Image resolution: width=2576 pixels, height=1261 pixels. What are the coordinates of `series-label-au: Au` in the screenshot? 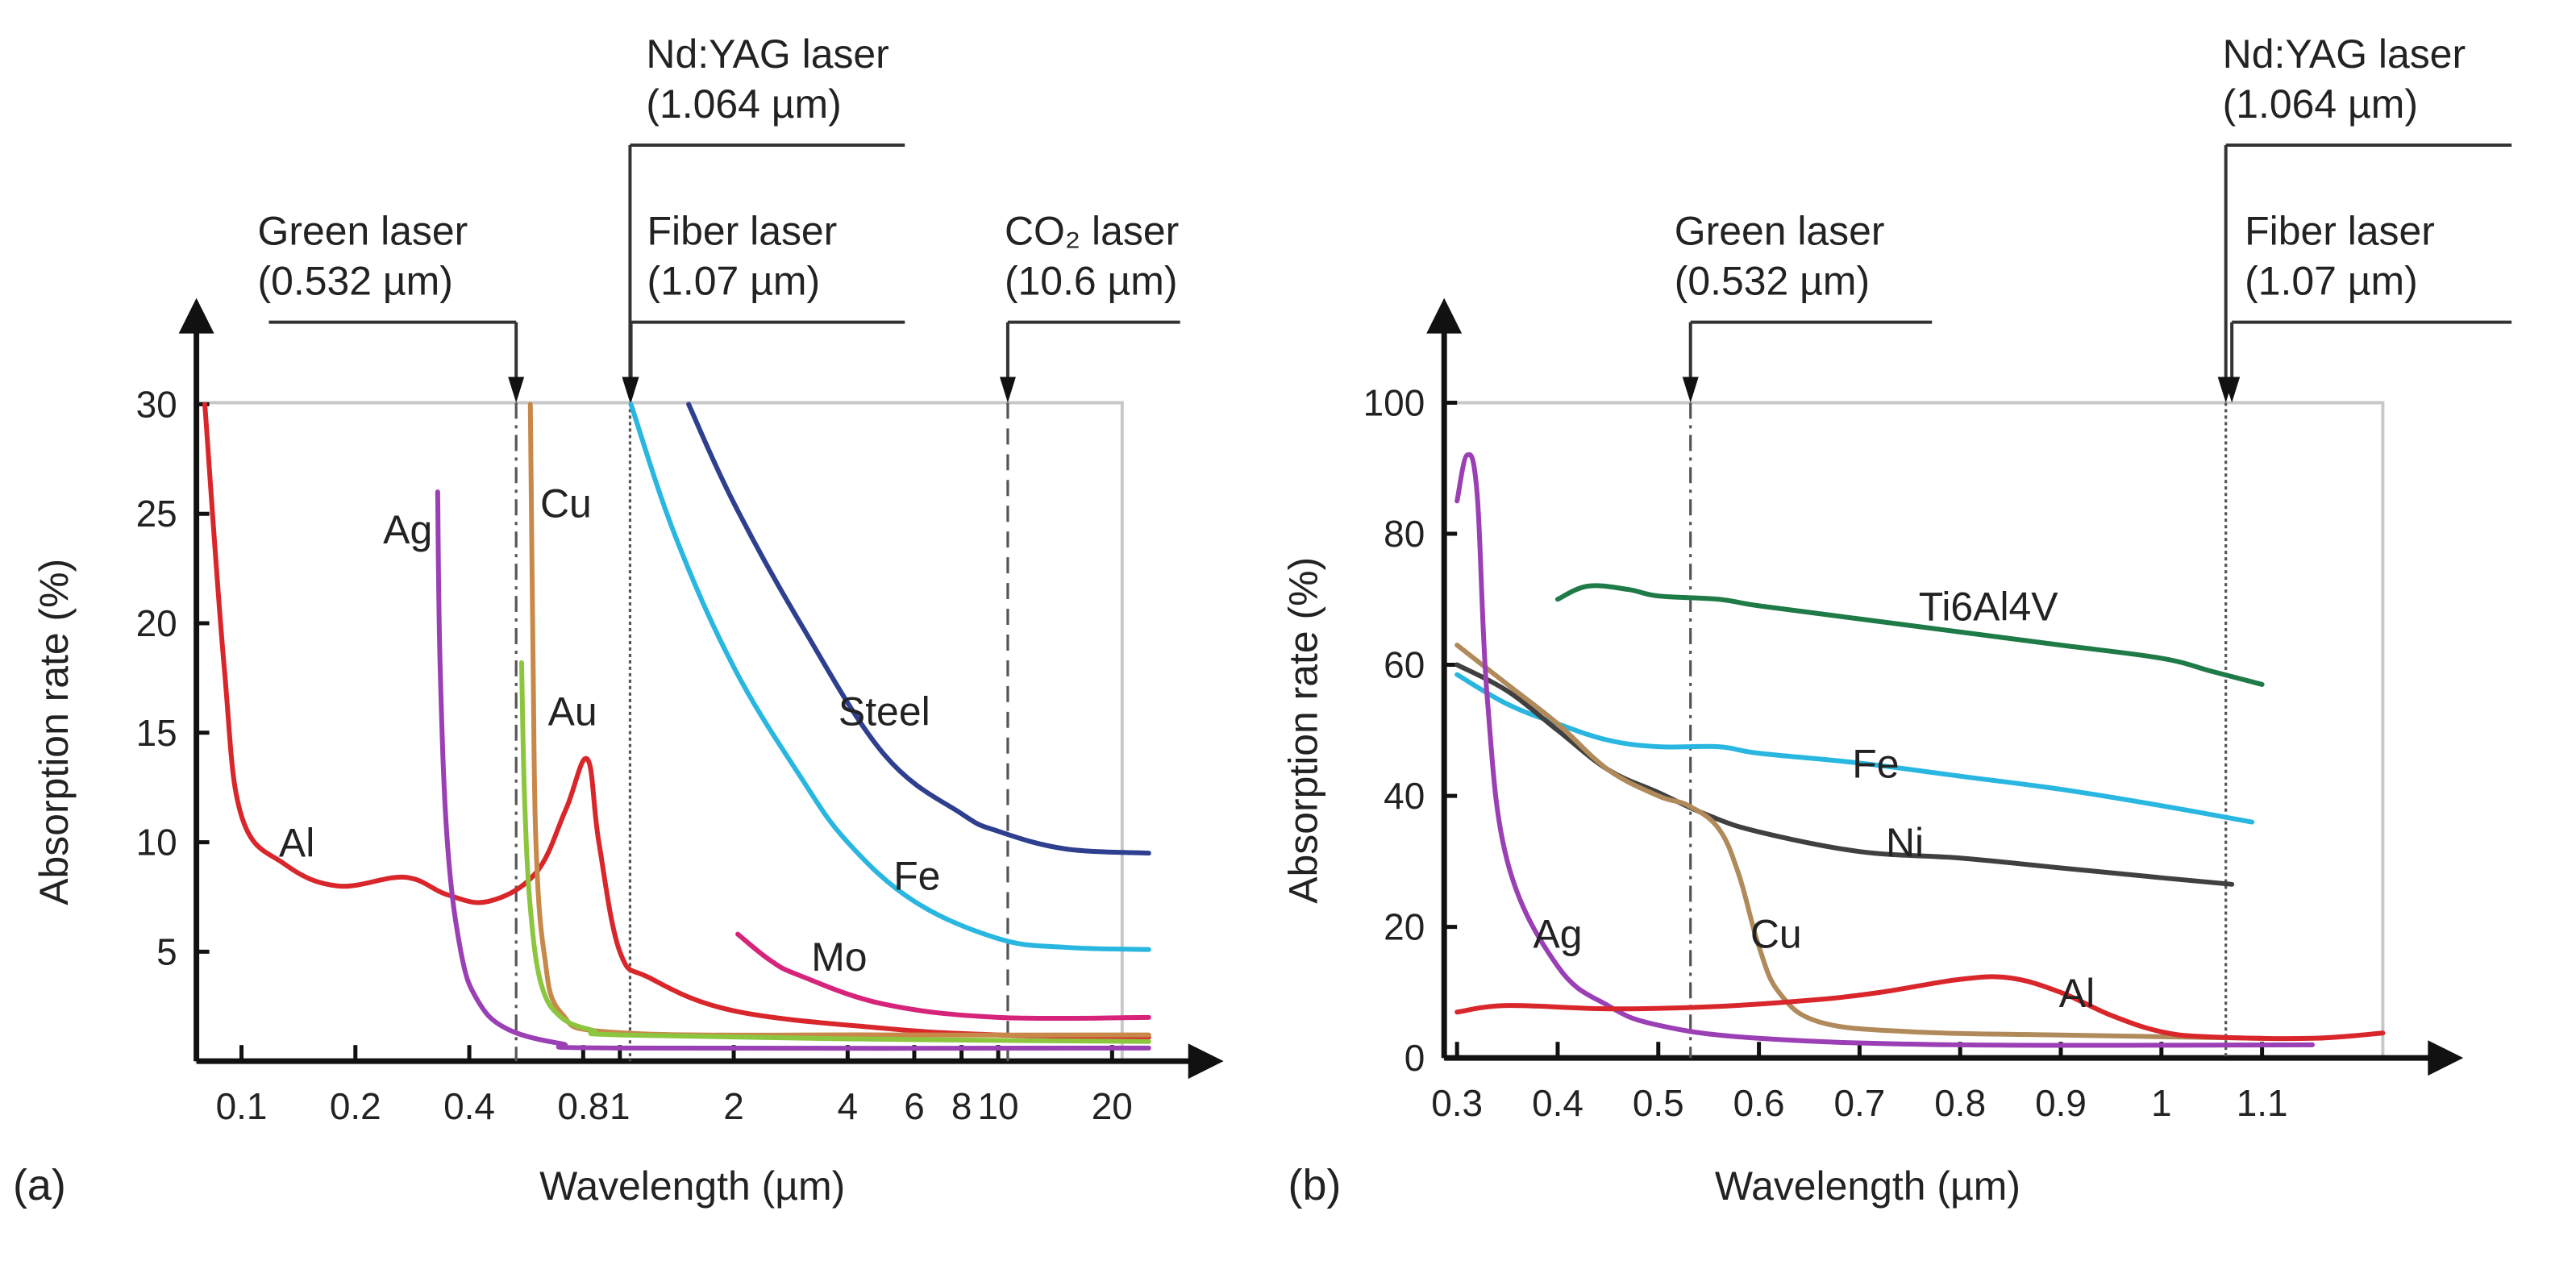 It's located at (573, 712).